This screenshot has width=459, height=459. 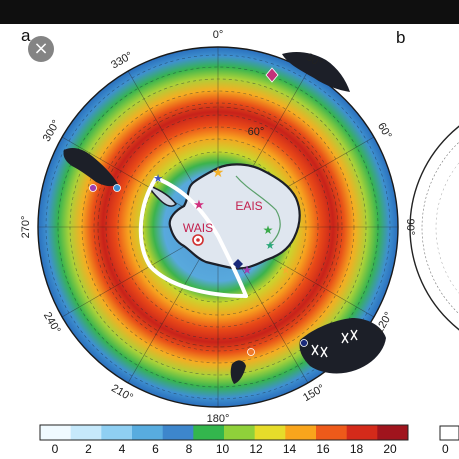 What do you see at coordinates (193, 237) in the screenshot?
I see `transect-line` at bounding box center [193, 237].